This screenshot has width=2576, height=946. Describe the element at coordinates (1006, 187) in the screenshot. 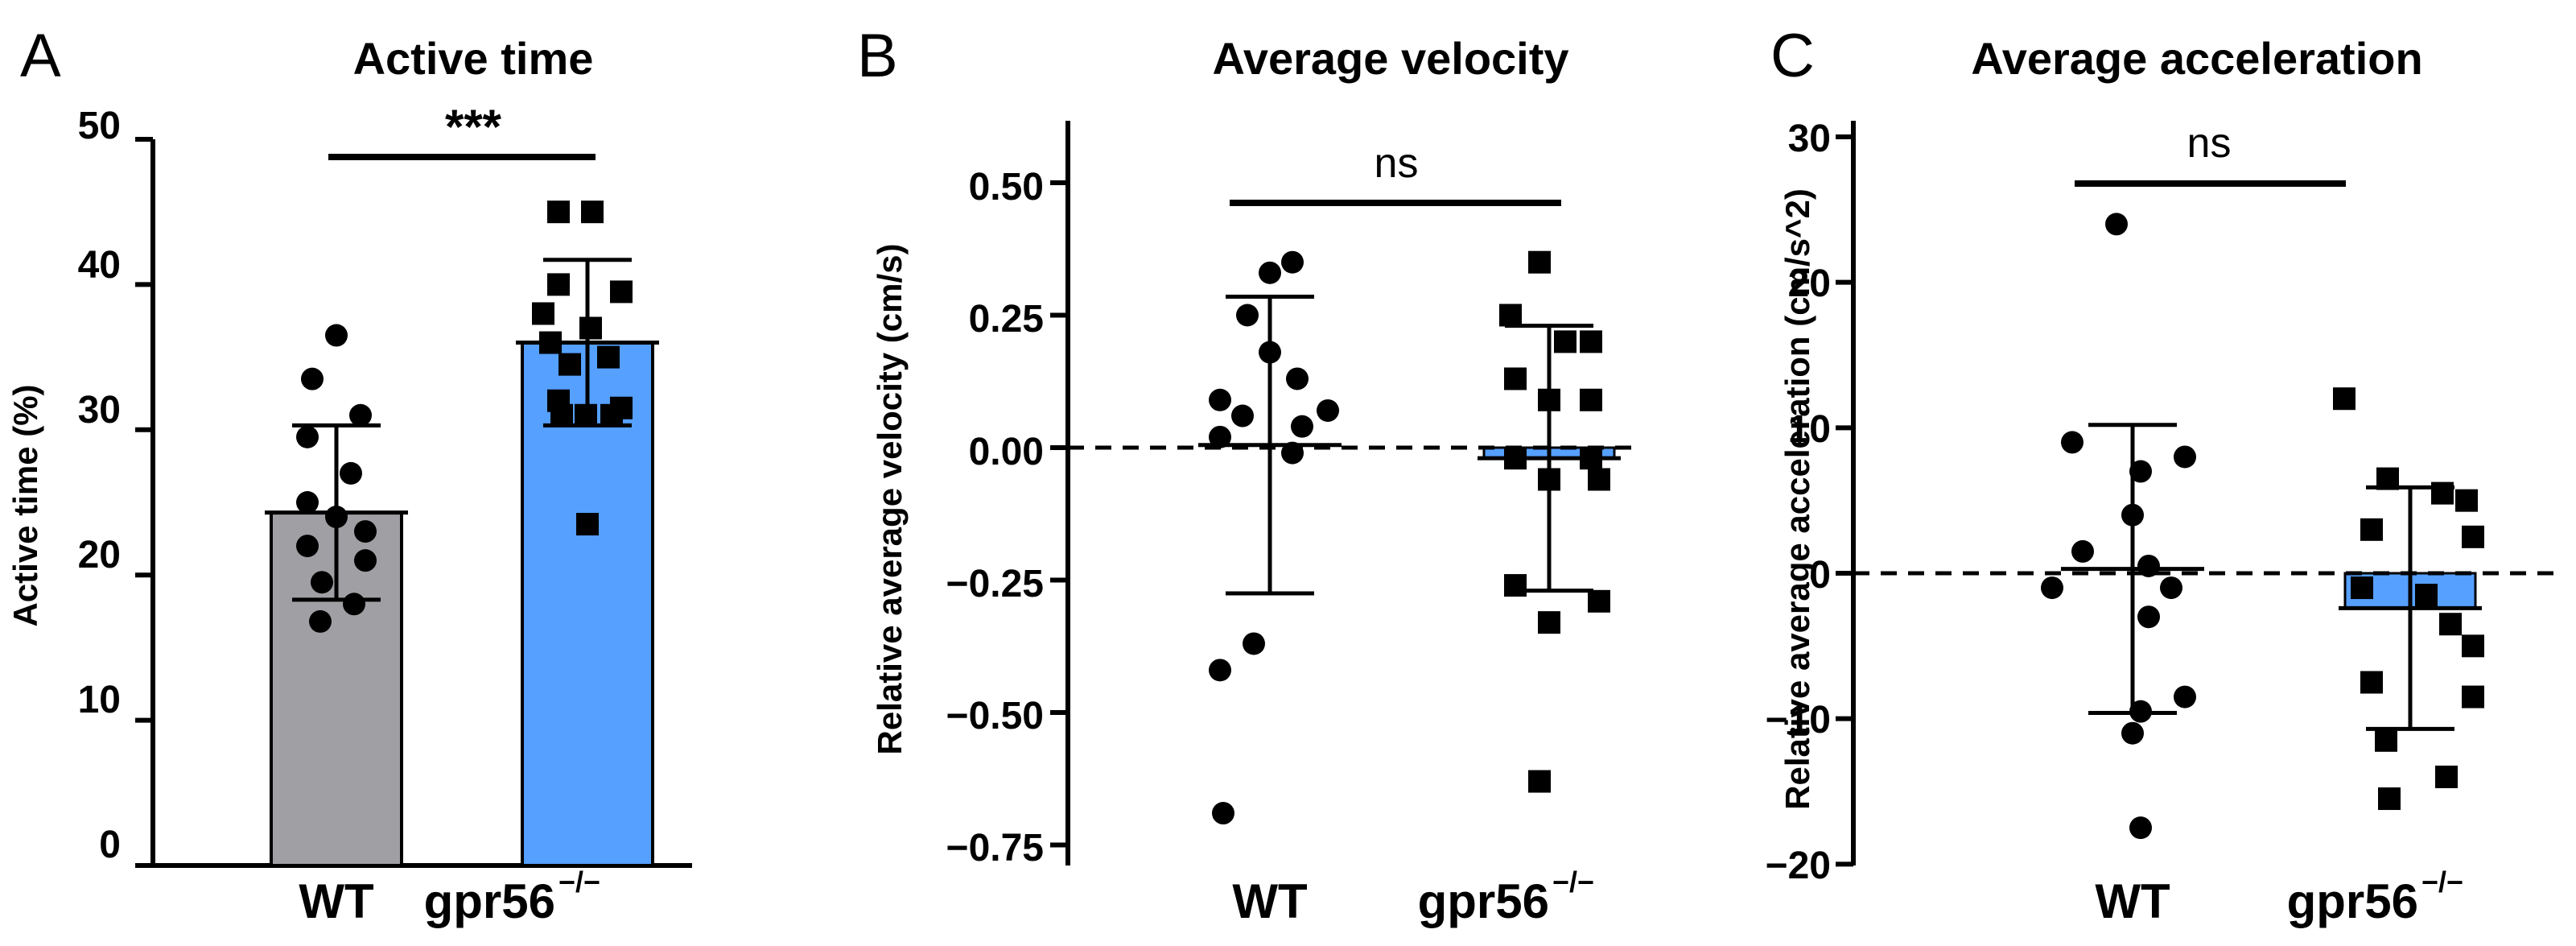

I see `y-tick-label: 0.50` at that location.